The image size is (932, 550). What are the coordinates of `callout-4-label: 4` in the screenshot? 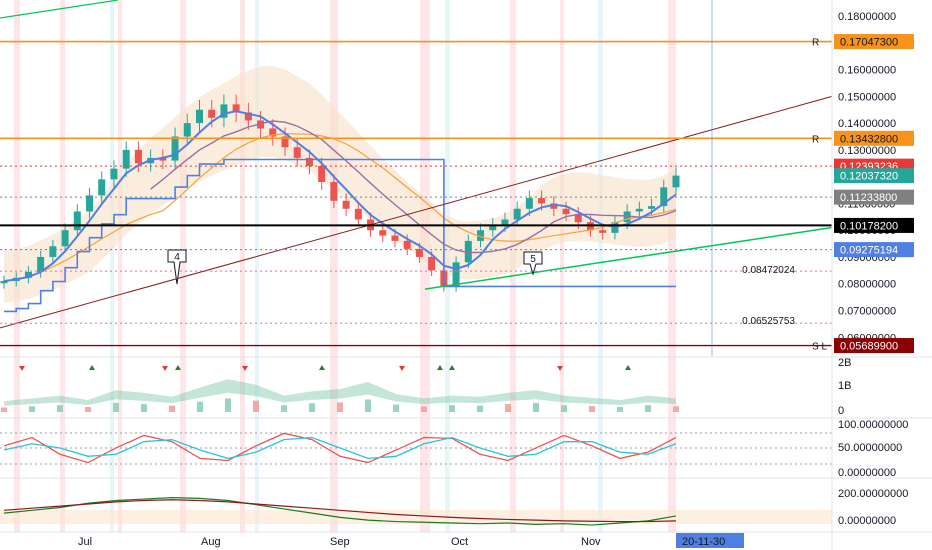 It's located at (177, 257).